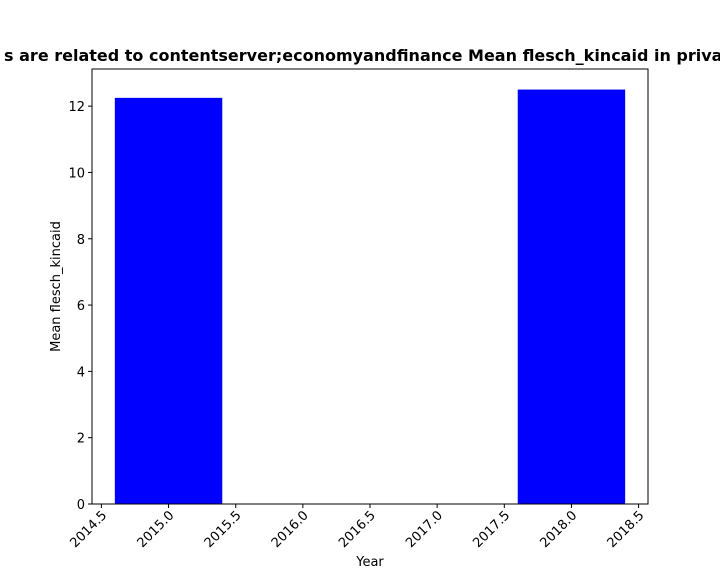 The height and width of the screenshot is (576, 720). What do you see at coordinates (223, 529) in the screenshot?
I see `x-tick-label: 2015.5` at bounding box center [223, 529].